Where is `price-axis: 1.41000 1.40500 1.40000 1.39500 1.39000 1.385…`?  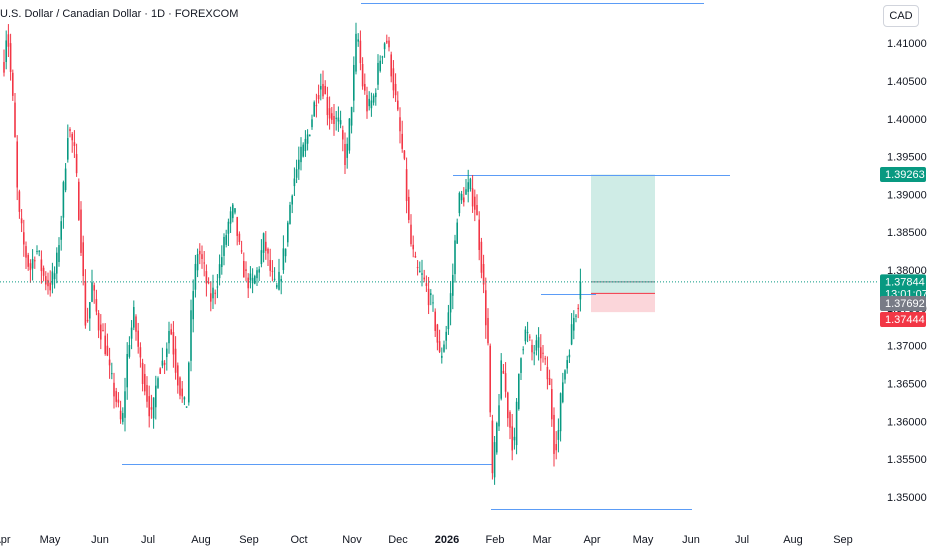
price-axis: 1.41000 1.40500 1.40000 1.39500 1.39000 1.385… is located at coordinates (907, 271).